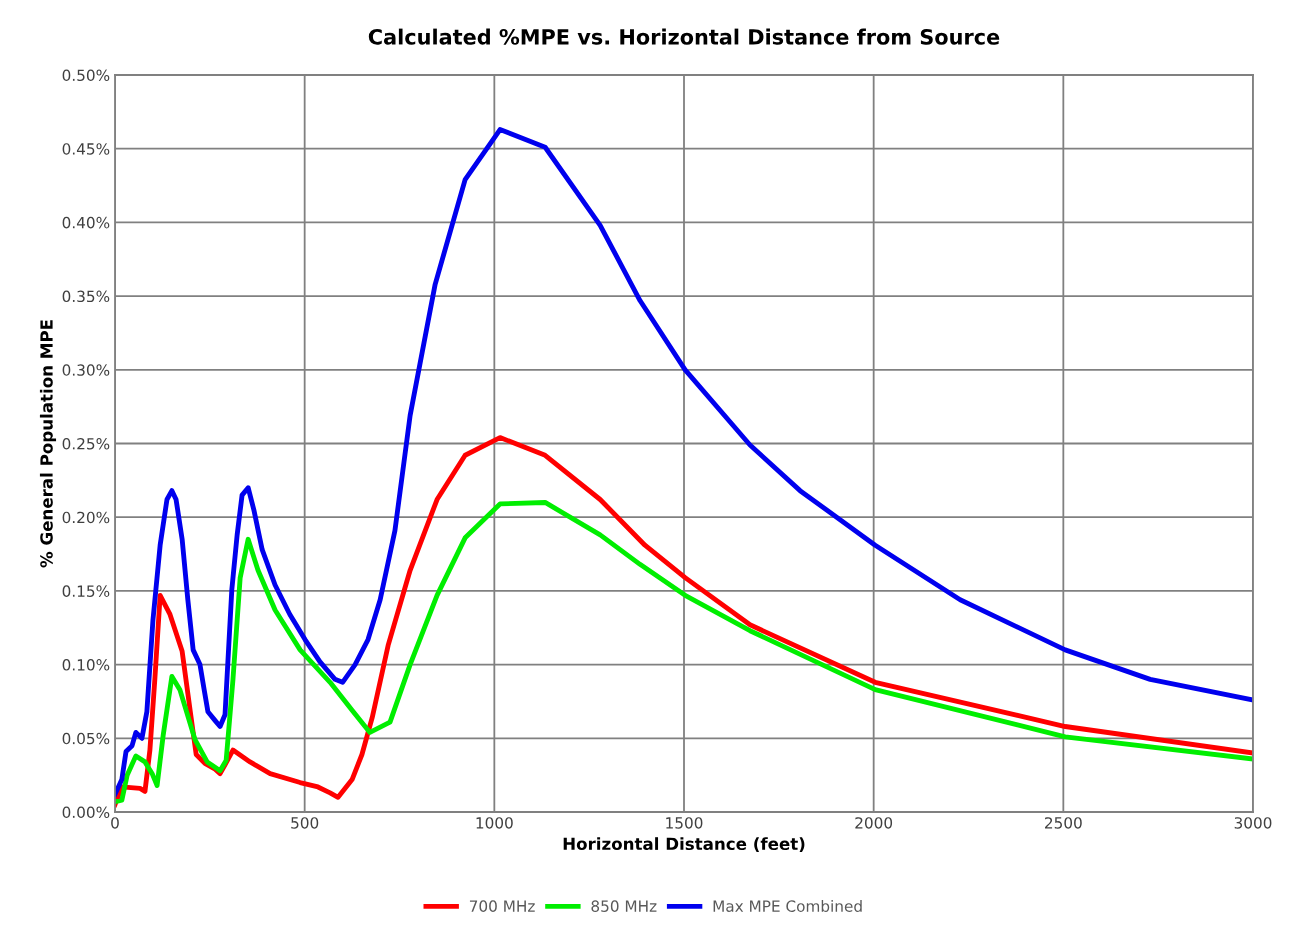  Describe the element at coordinates (305, 823) in the screenshot. I see `x-tick-label: 500` at that location.